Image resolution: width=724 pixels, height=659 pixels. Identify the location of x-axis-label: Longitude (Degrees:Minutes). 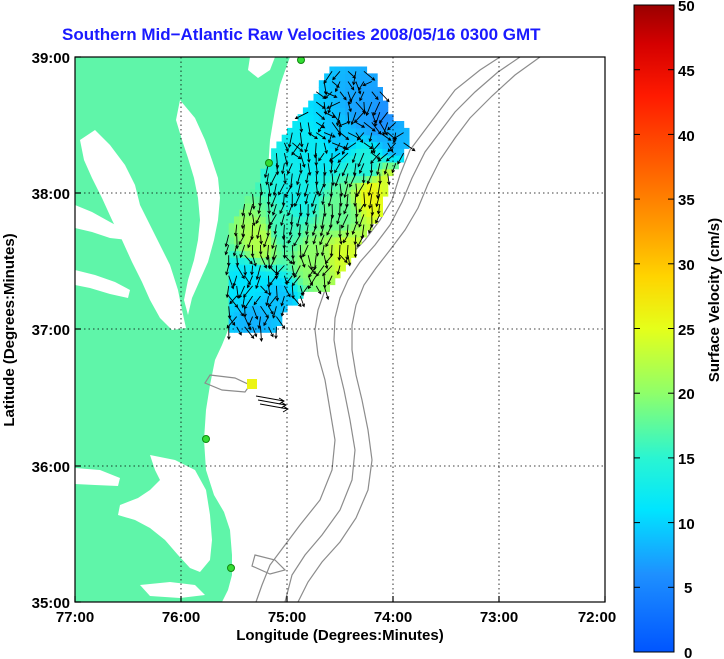
(340, 635).